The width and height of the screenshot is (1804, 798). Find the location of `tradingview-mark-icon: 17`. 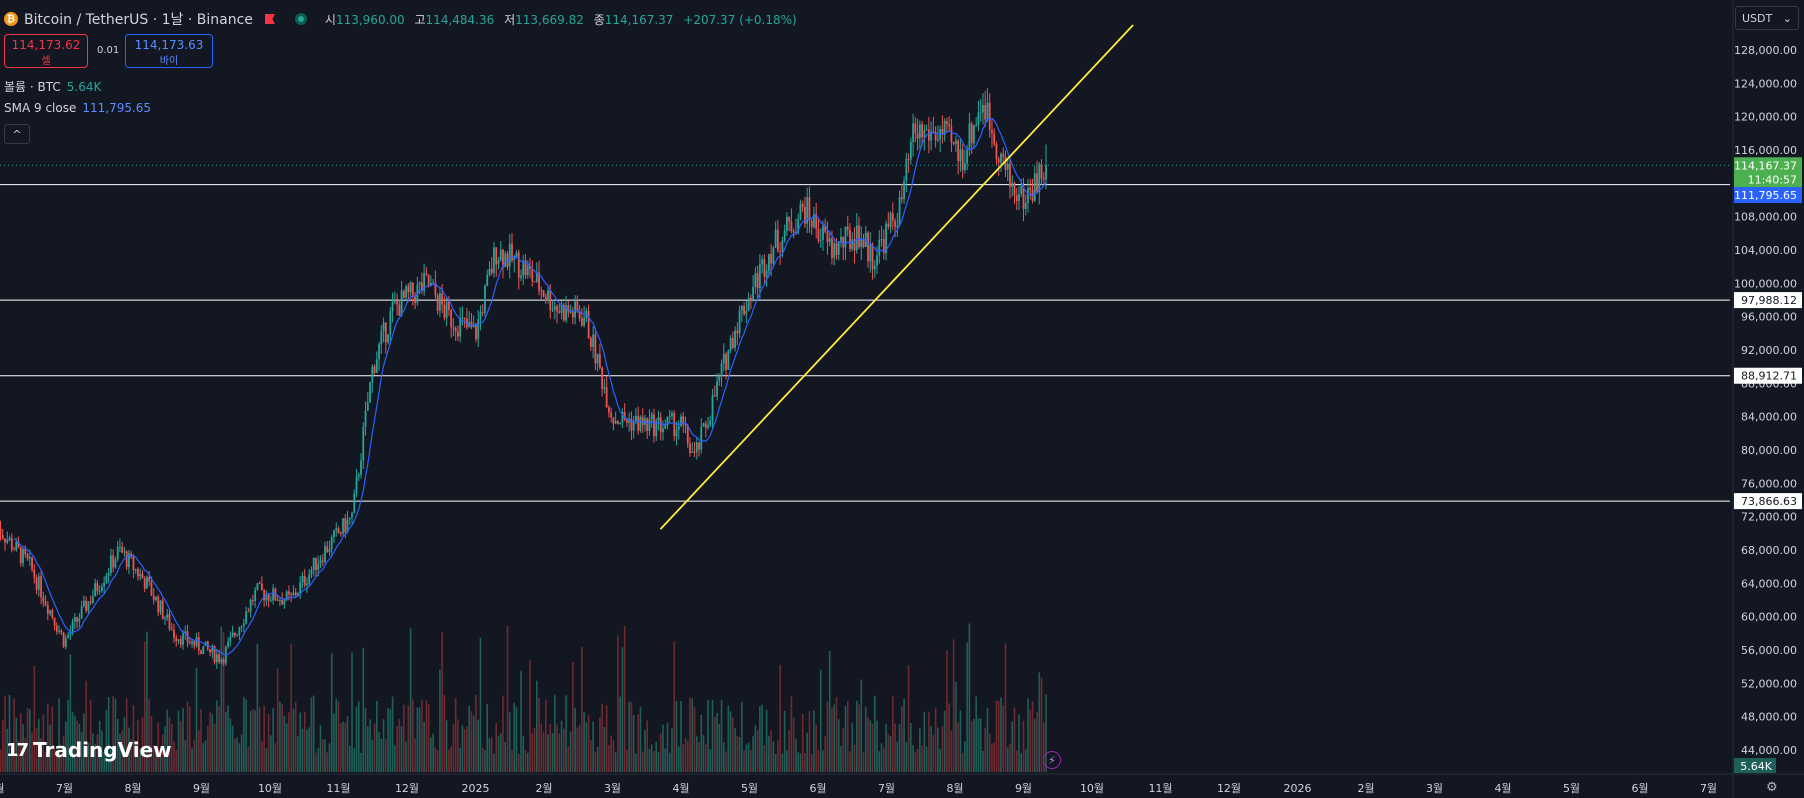

tradingview-mark-icon: 17 is located at coordinates (17, 750).